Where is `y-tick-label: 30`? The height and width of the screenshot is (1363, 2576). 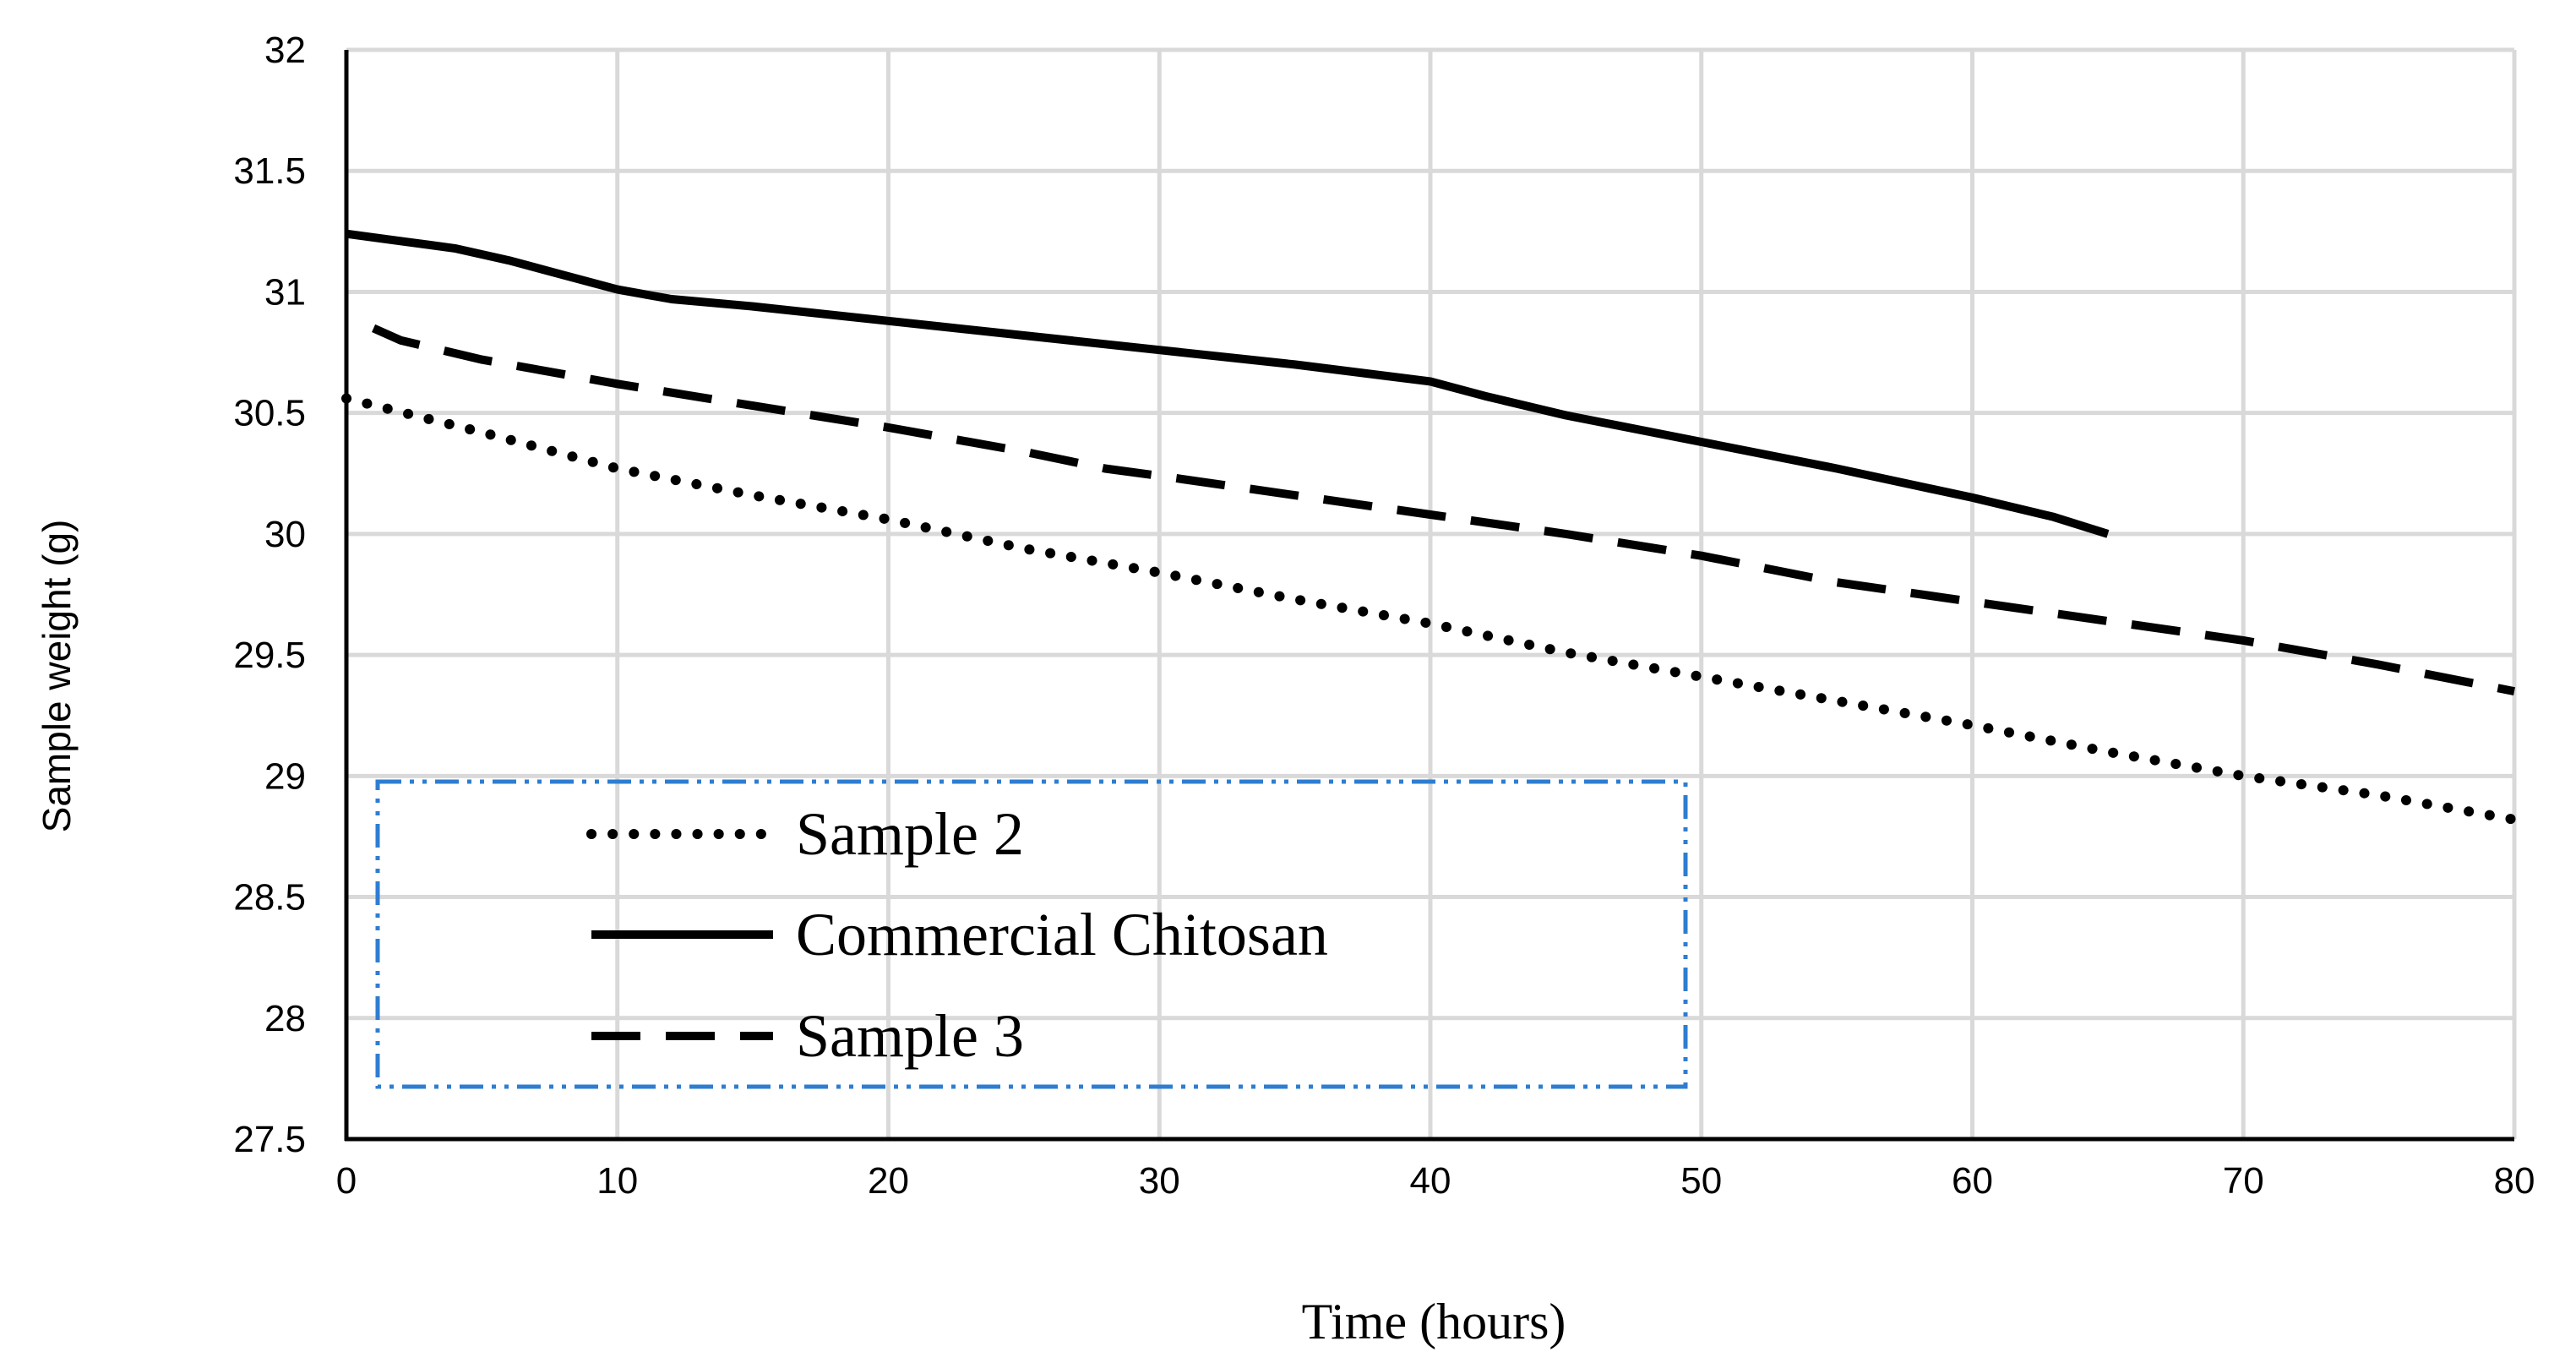
y-tick-label: 30 is located at coordinates (285, 534).